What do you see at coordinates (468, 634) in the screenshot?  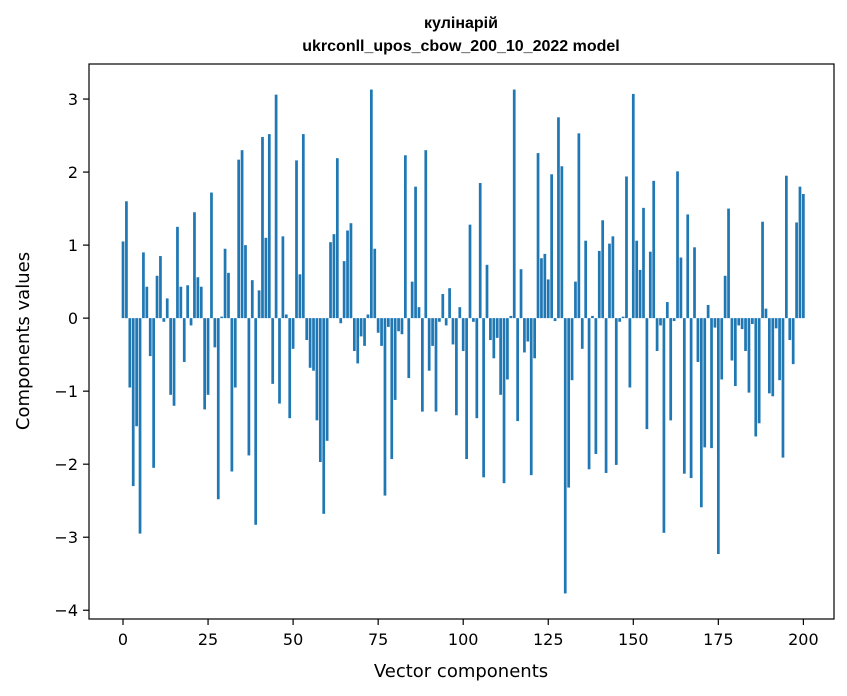 I see `x-axis-ticks: 0 25 50 75 100 125 150 175 200` at bounding box center [468, 634].